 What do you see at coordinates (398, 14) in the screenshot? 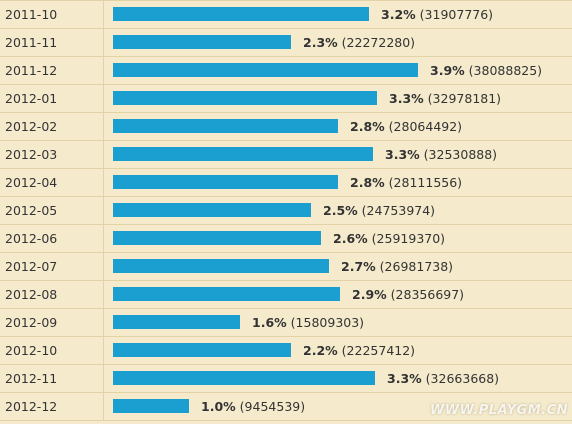
I see `percent-label: 3.2%` at bounding box center [398, 14].